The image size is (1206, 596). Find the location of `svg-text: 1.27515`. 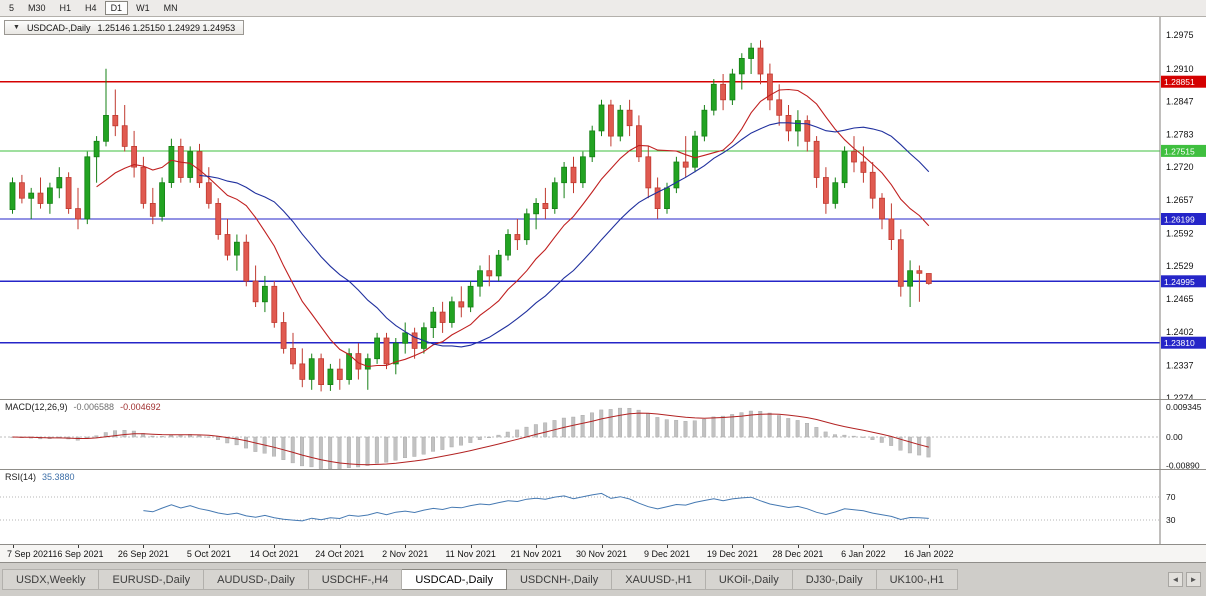

svg-text: 1.27515 is located at coordinates (1179, 151).